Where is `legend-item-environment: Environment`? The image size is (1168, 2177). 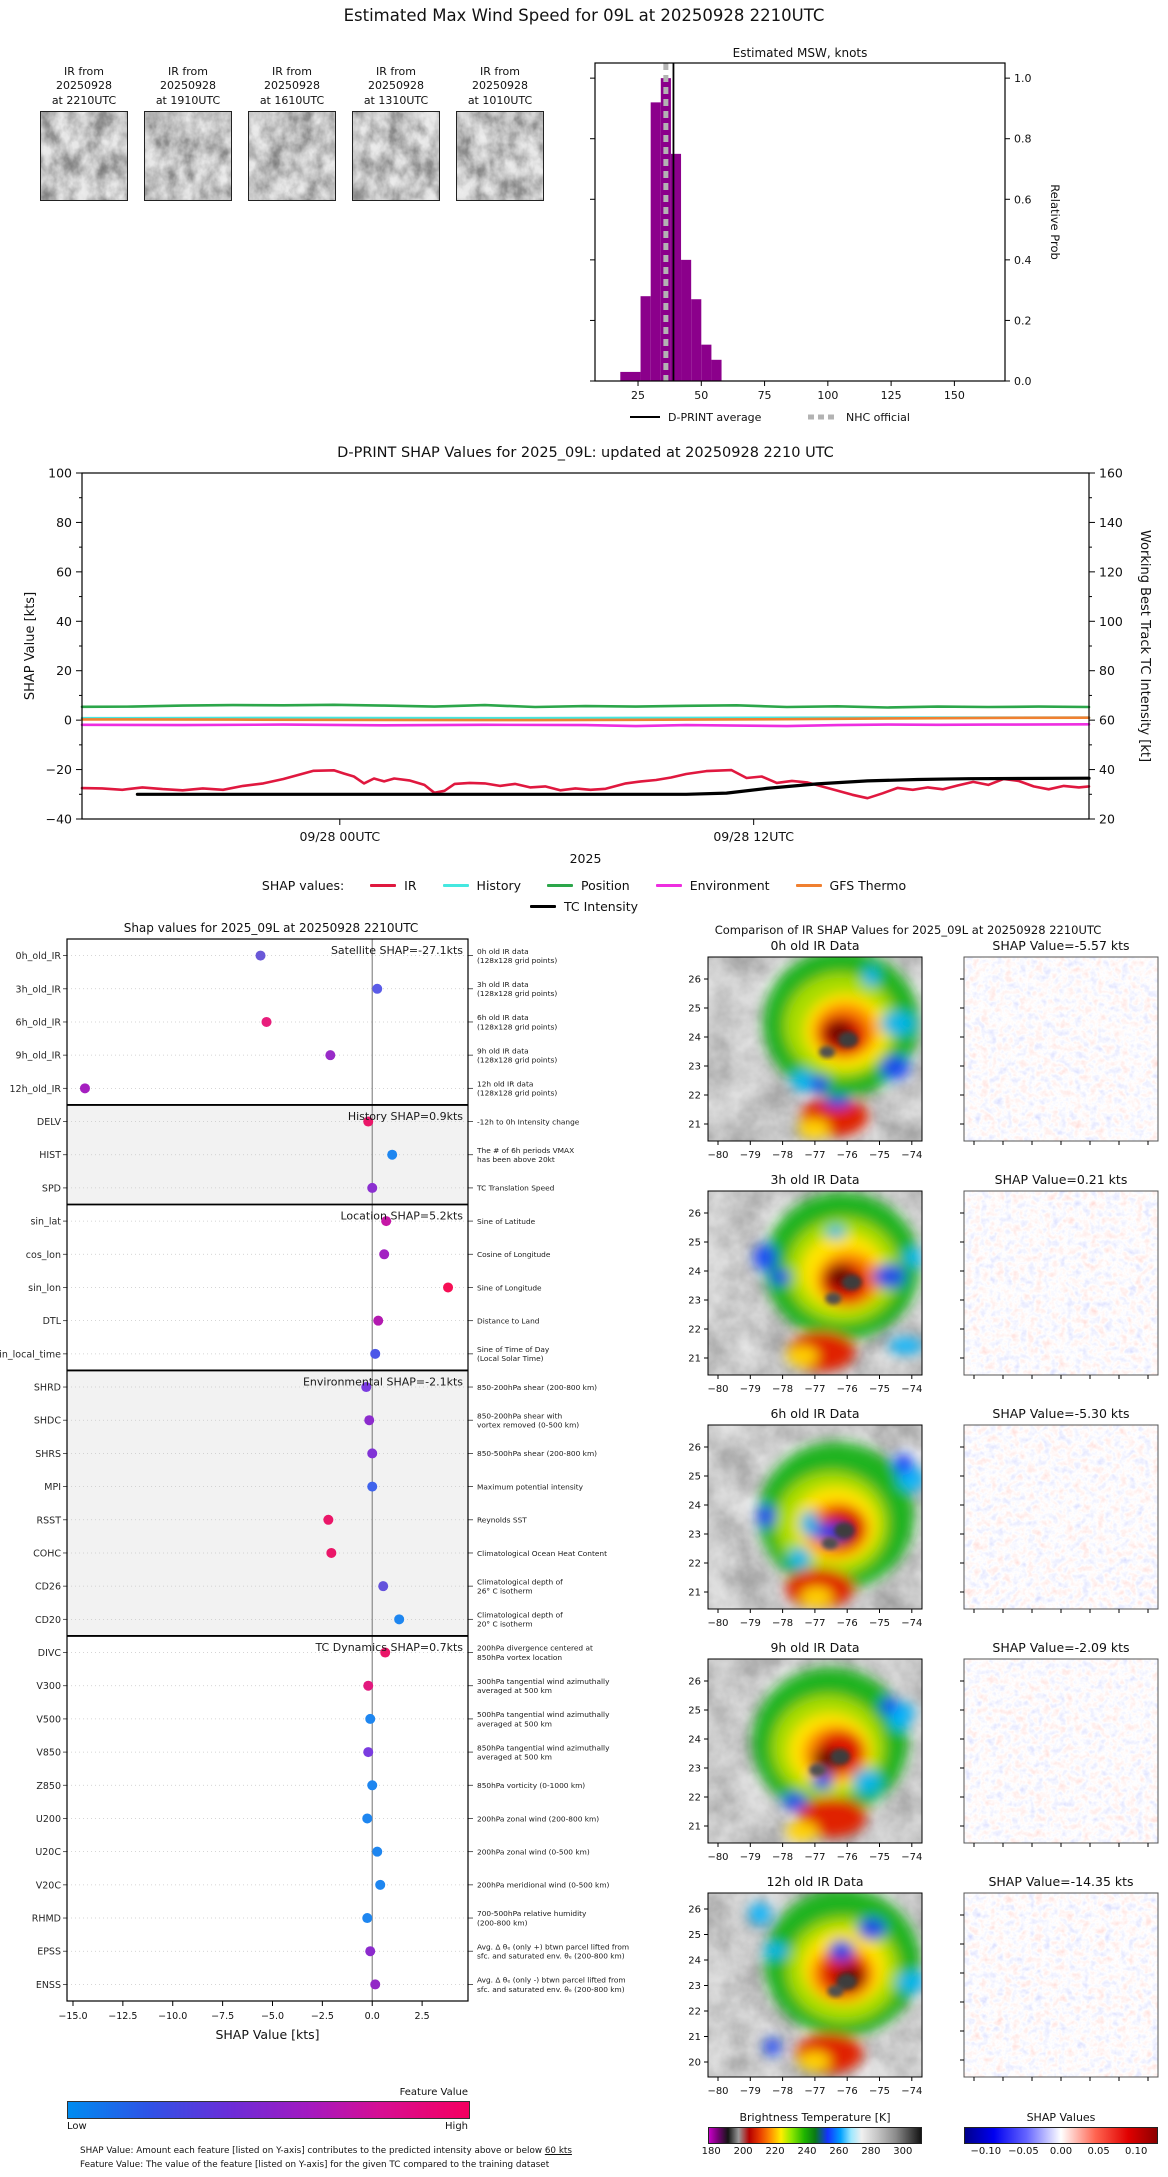
legend-item-environment: Environment is located at coordinates (712, 885).